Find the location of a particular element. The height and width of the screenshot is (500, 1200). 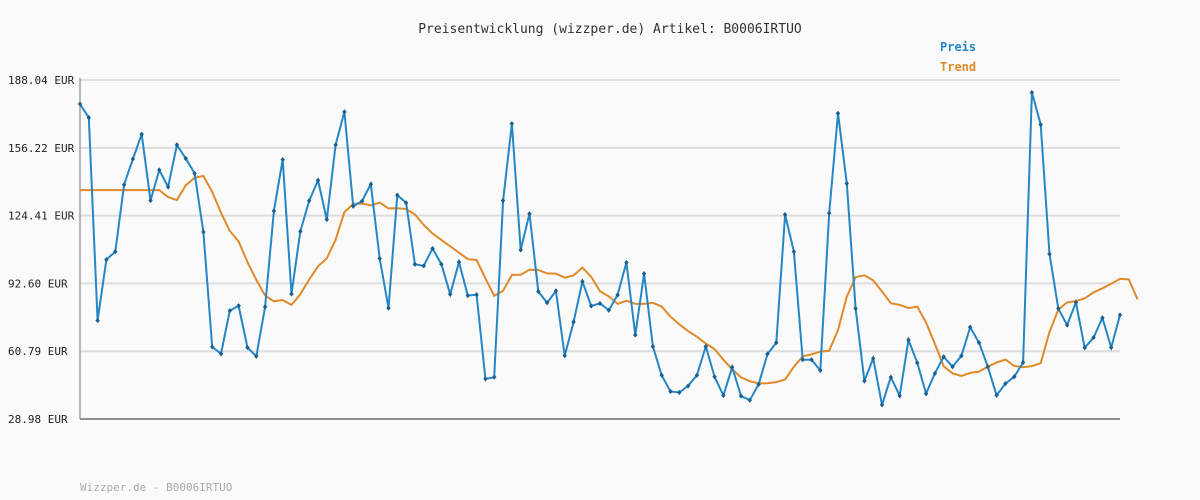

y-tick-label: 124.41 EUR is located at coordinates (41, 216).